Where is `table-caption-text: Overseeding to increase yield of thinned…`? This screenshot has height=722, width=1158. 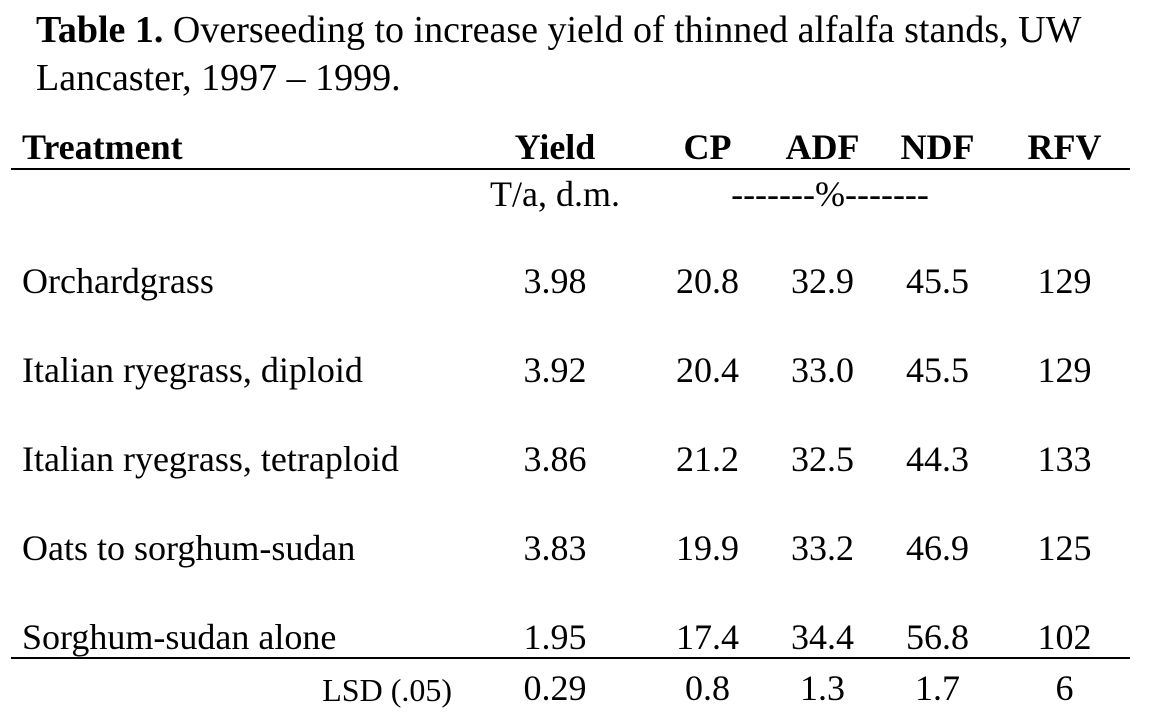
table-caption-text: Overseeding to increase yield of thinned… is located at coordinates (558, 54).